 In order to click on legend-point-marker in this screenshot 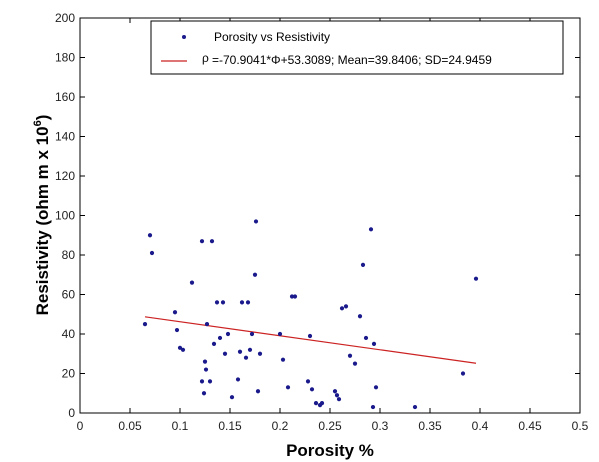, I will do `click(184, 37)`.